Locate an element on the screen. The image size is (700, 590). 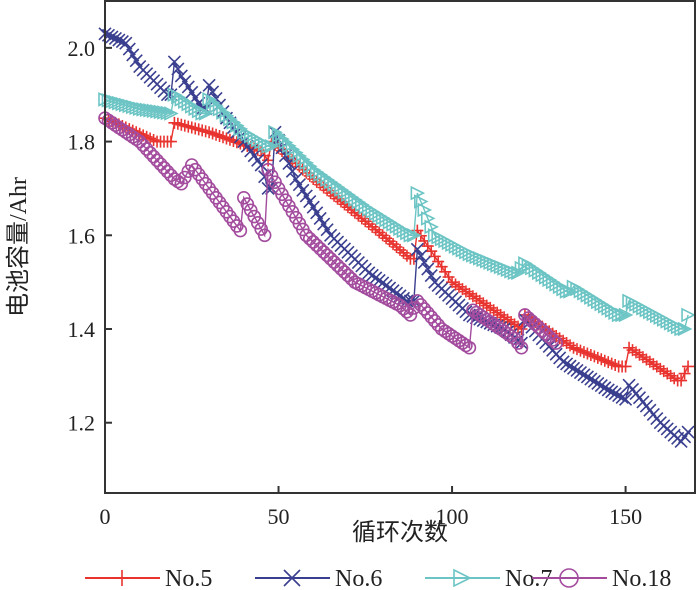
y-tick-label: 1.6 is located at coordinates (82, 235).